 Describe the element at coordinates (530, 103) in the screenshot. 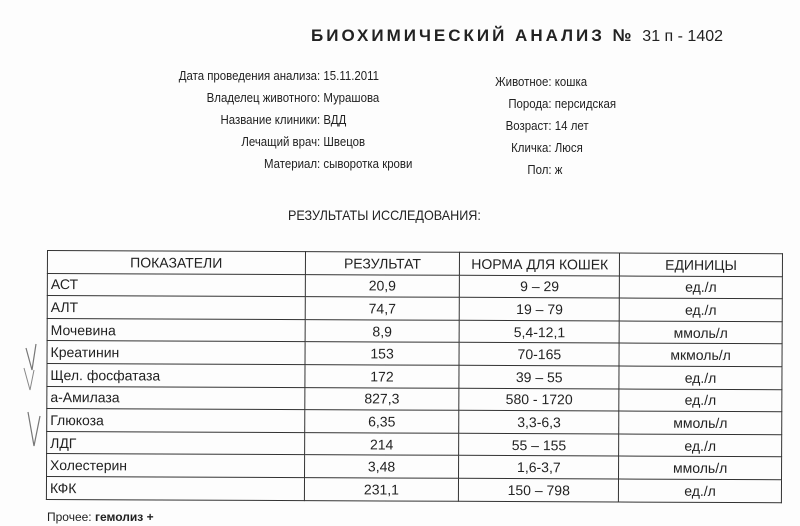

I see `info-label: Порода:` at that location.